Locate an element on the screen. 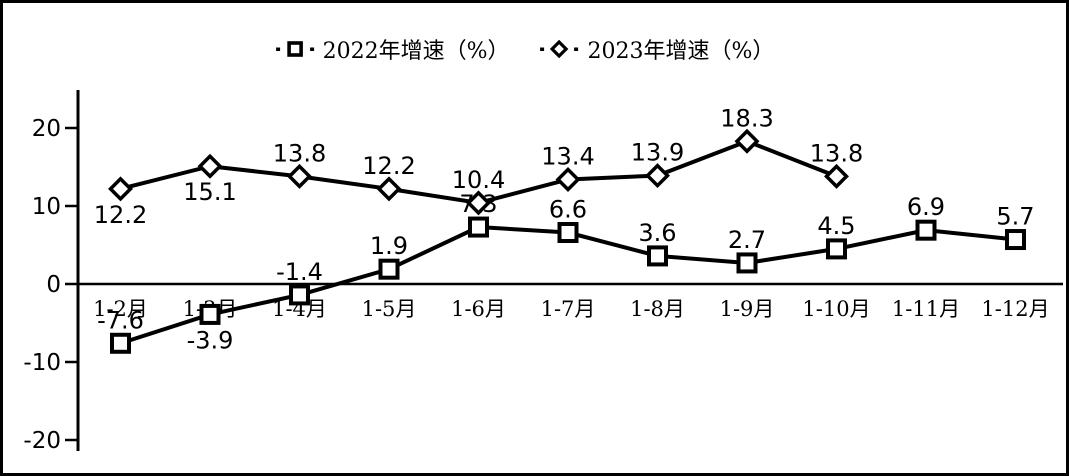 The width and height of the screenshot is (1069, 476). y-tick-label: 20 is located at coordinates (46, 129).